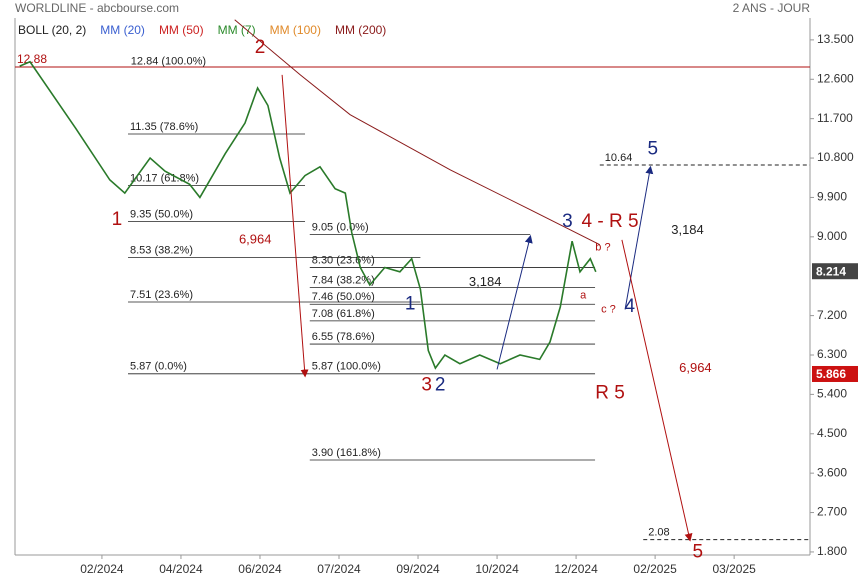  I want to click on y-tick-label: 9.000, so click(832, 236).